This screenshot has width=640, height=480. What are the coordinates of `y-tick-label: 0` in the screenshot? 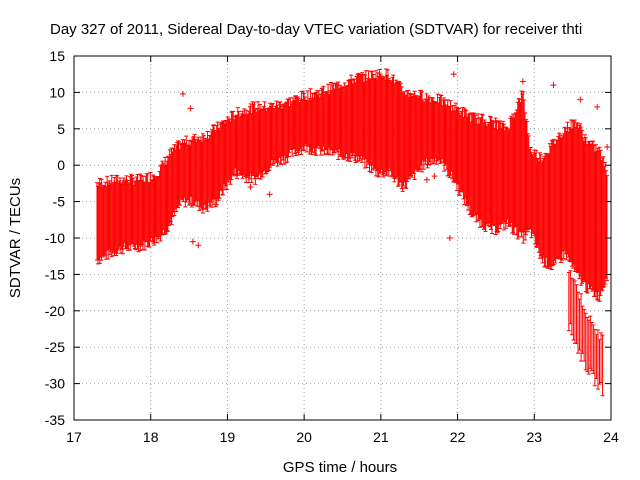 It's located at (61, 165).